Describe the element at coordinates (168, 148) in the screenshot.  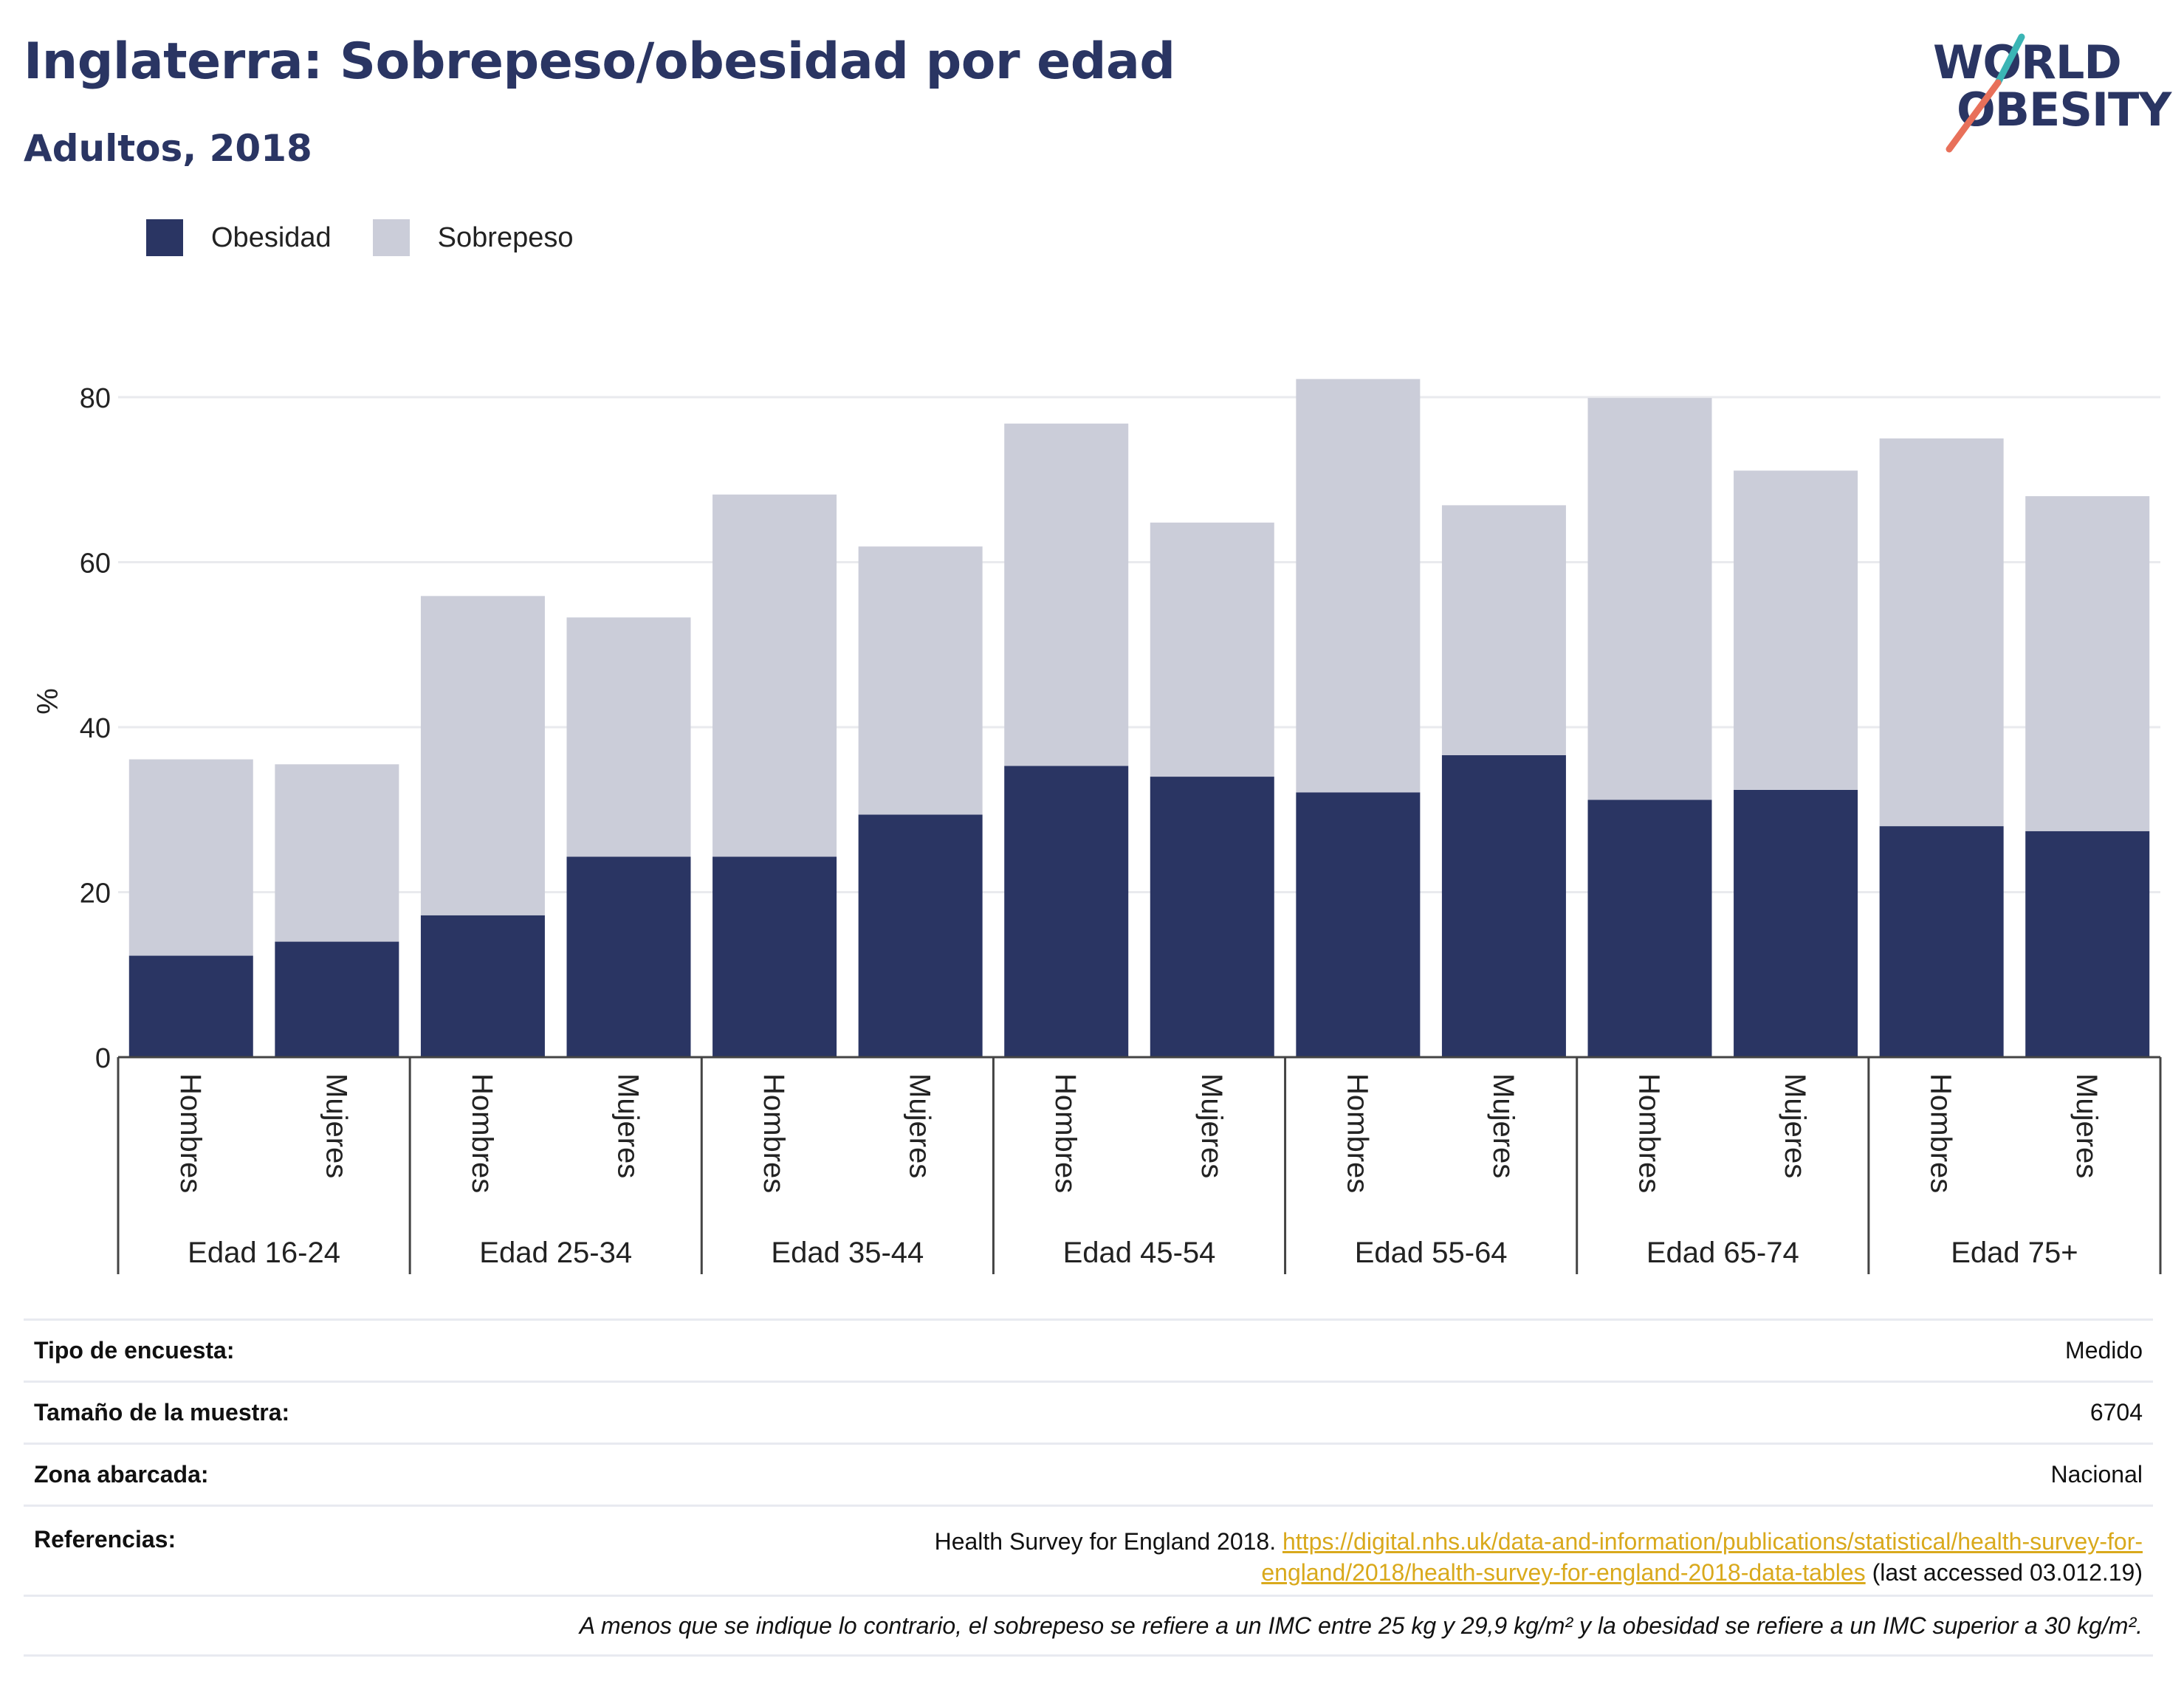
I see `chart-subtitle: Adultos, 2018` at that location.